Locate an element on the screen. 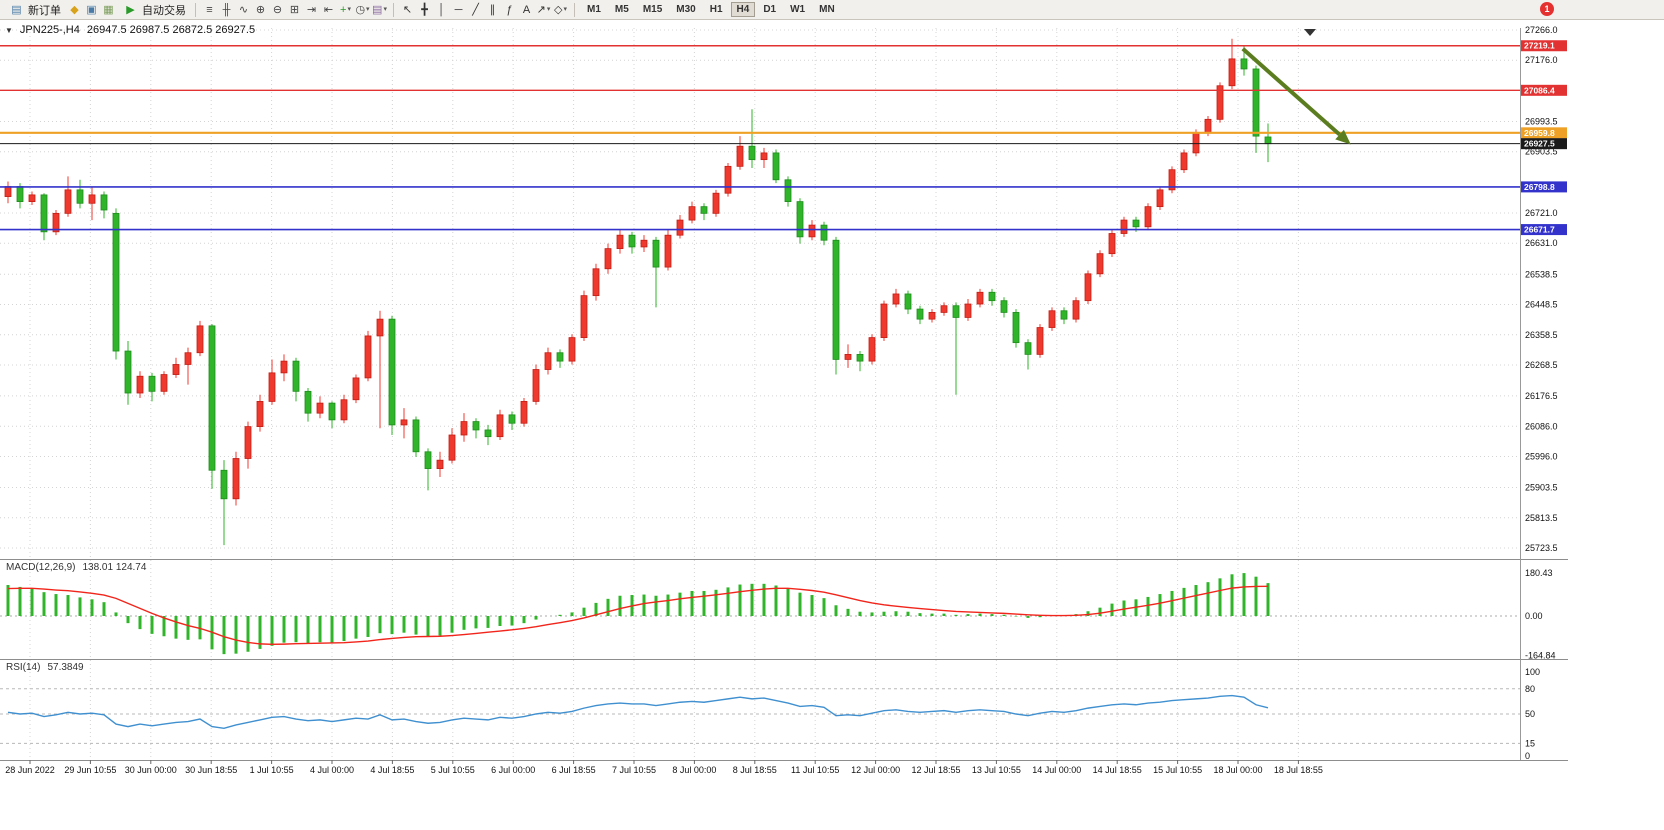  auto-trading-button: ▶ 自动交易 is located at coordinates (154, 10).